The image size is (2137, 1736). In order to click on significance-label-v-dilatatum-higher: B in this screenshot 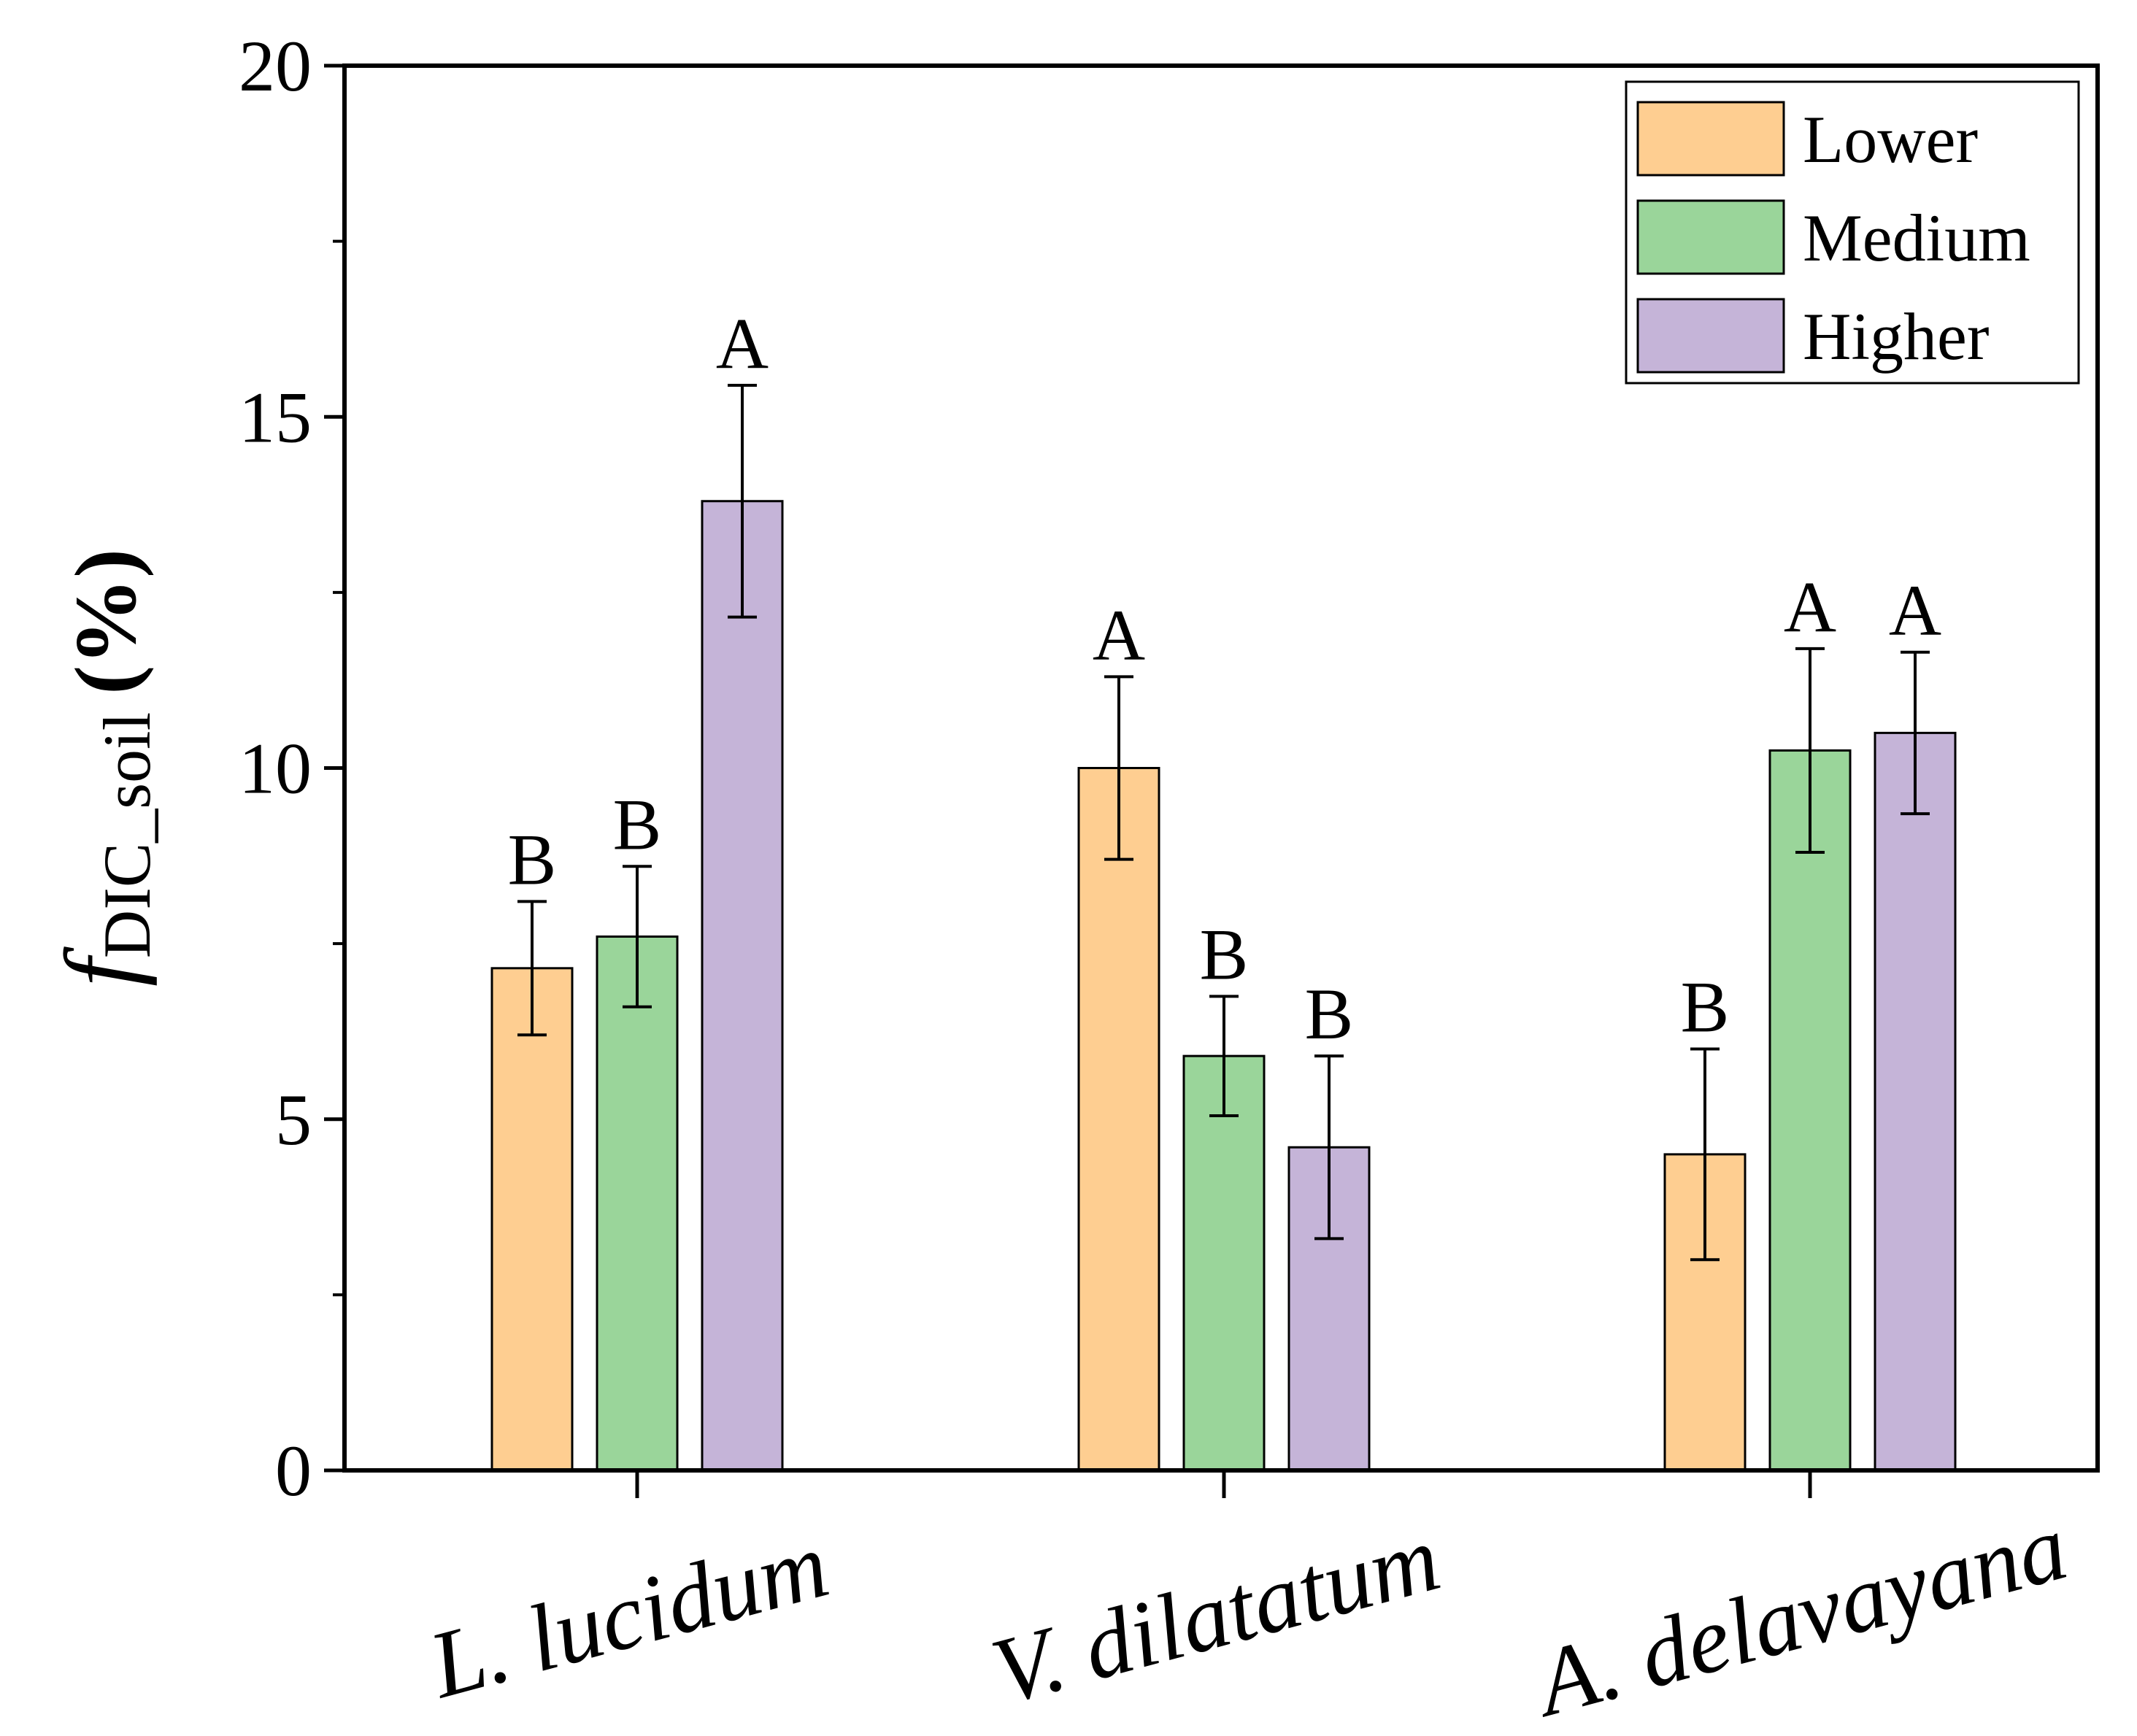, I will do `click(1329, 1013)`.